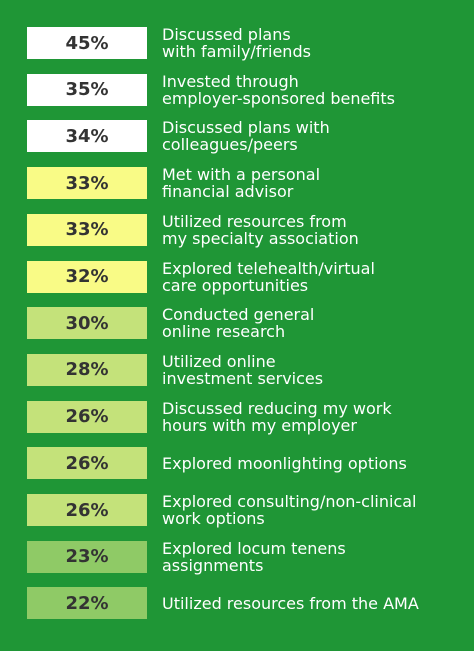  I want to click on percent-badge: 34%, so click(87, 136).